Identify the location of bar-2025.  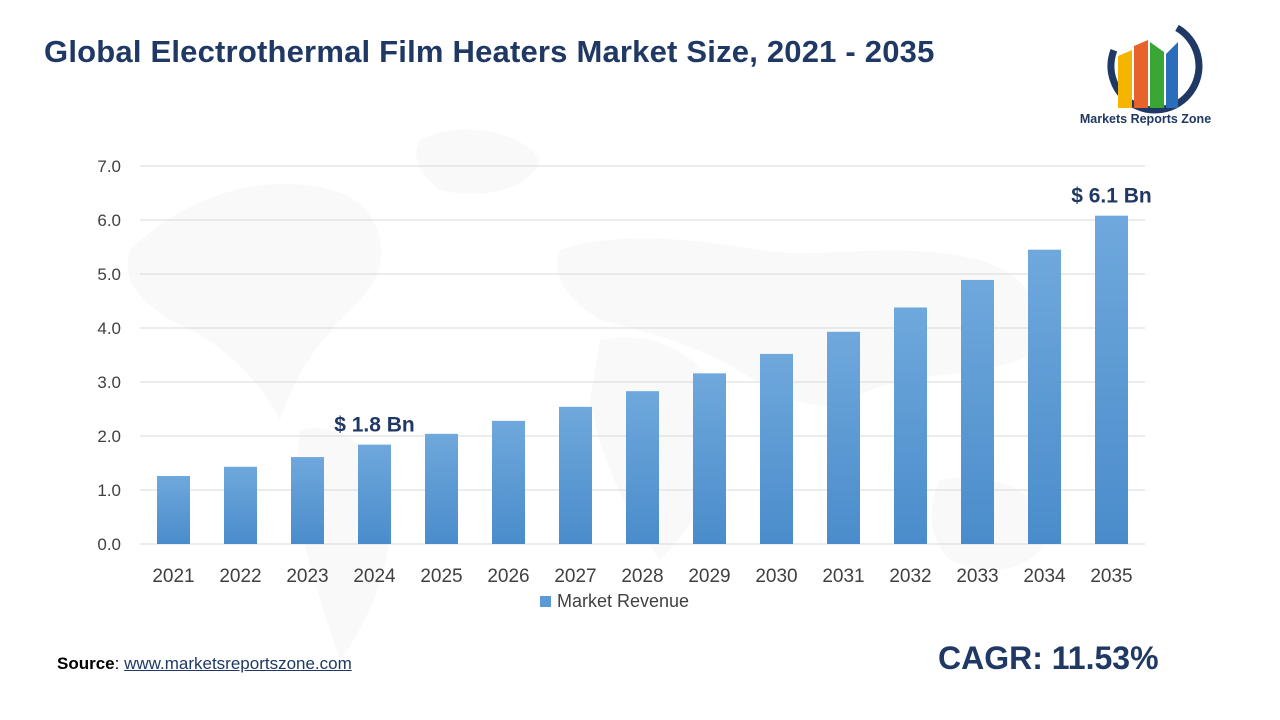
(441, 488).